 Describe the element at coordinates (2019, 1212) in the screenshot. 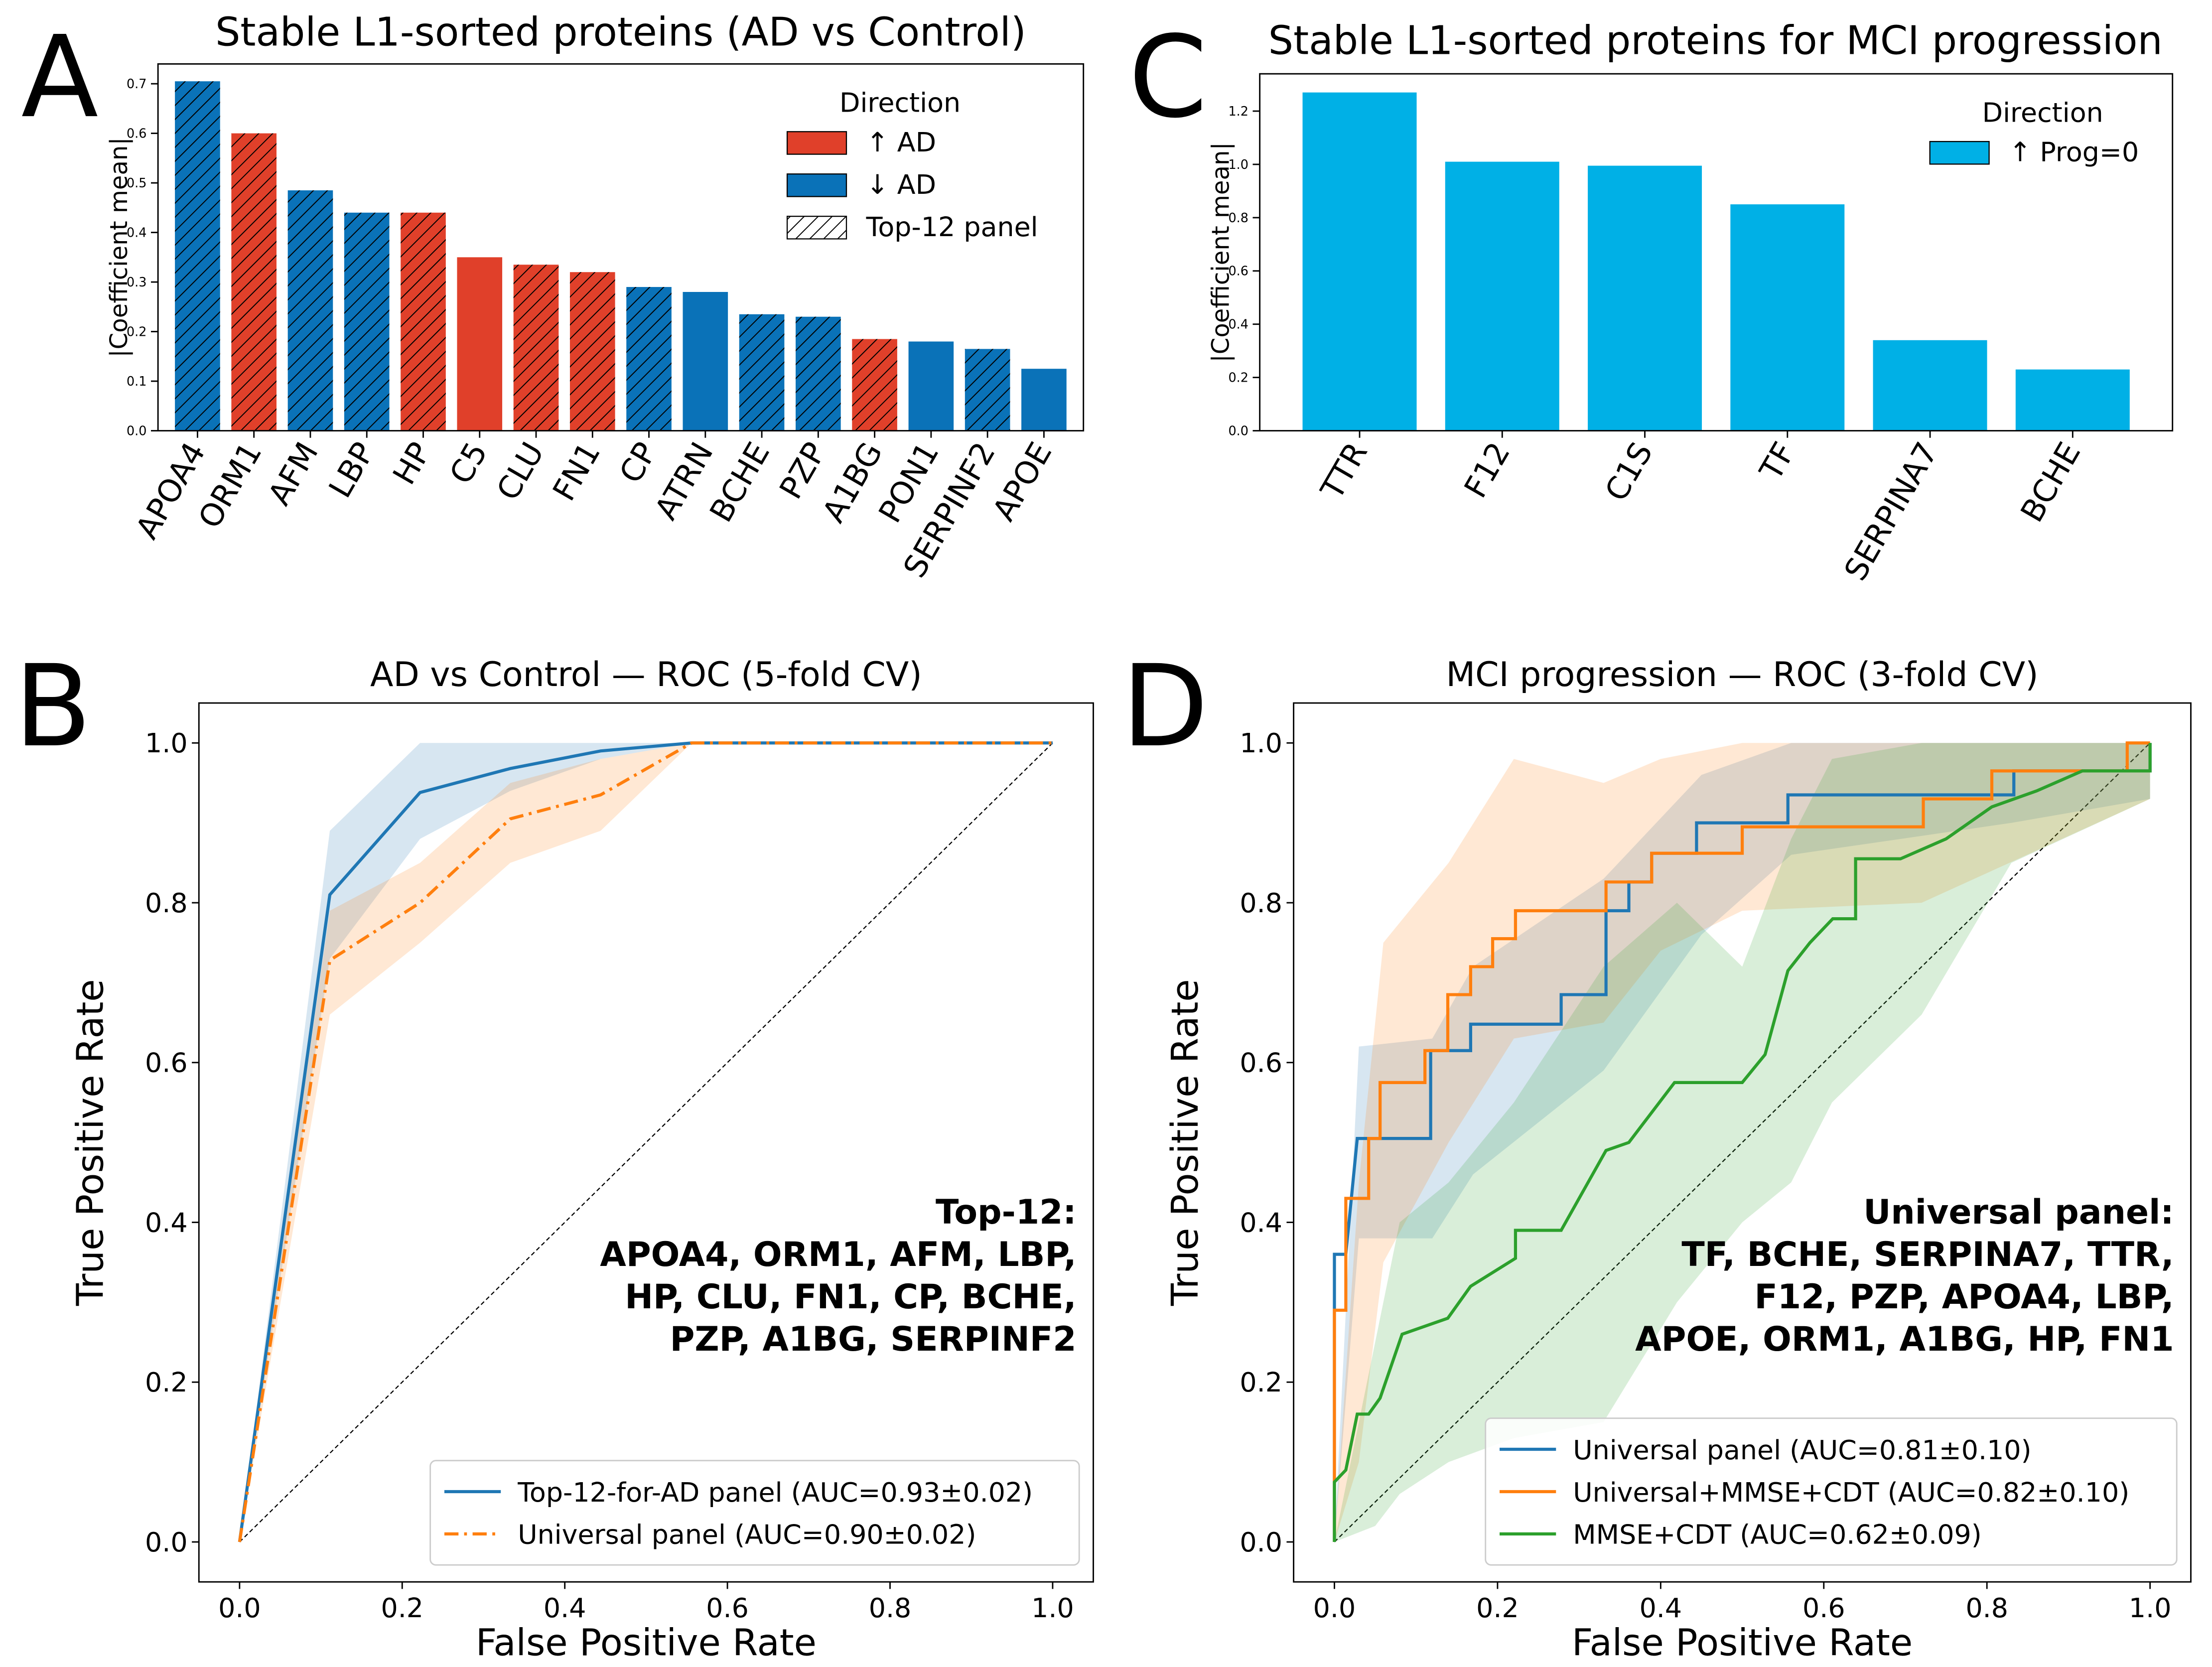

I see `annotation: Universal panel:` at that location.